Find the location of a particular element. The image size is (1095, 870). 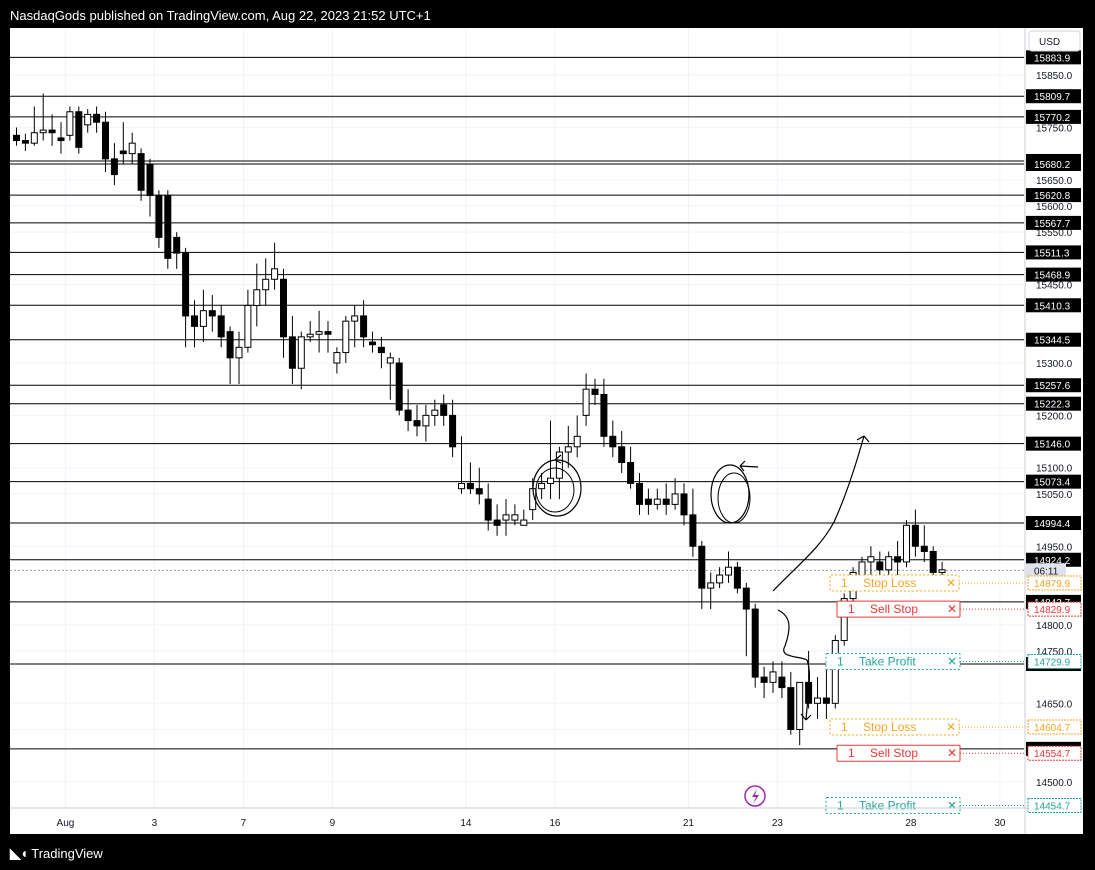

y-tick-label: 14500.0 is located at coordinates (1054, 783).